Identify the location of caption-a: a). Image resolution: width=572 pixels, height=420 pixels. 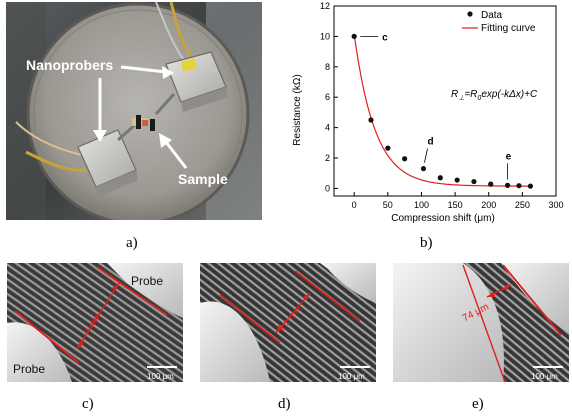
(132, 243).